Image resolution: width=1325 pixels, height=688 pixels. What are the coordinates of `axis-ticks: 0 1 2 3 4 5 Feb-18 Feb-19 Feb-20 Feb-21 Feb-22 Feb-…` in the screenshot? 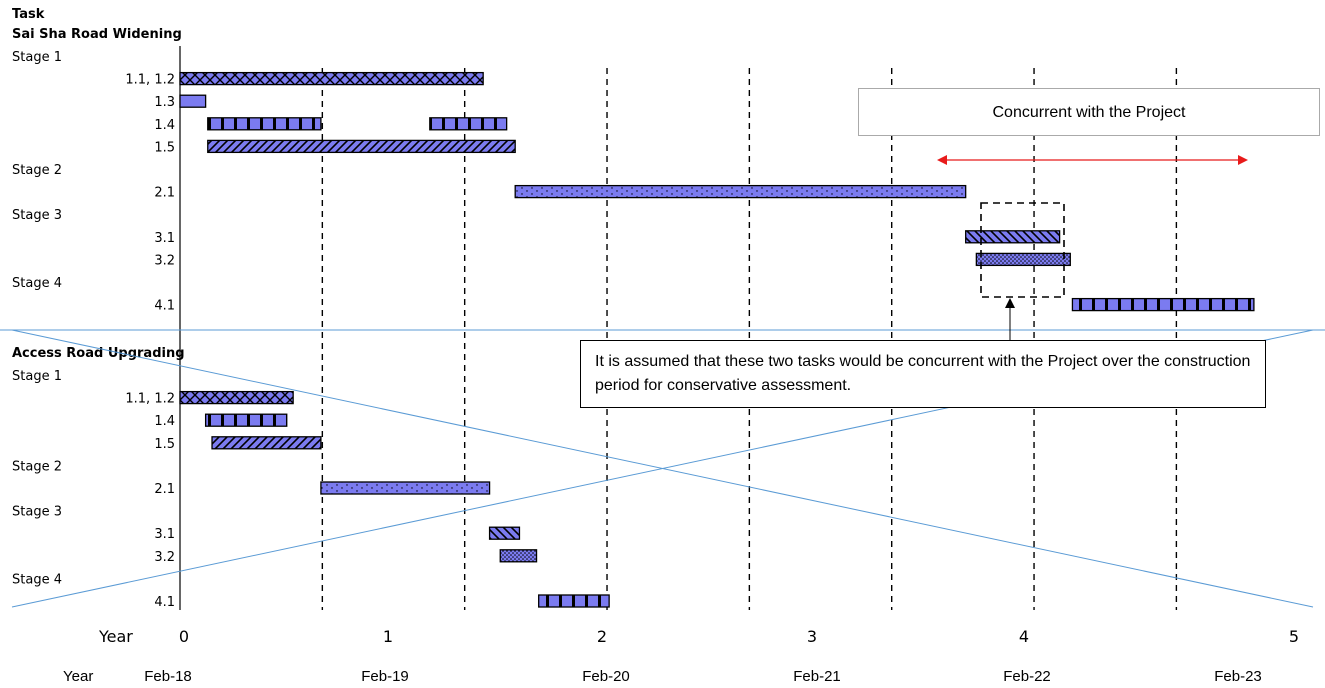 It's located at (721, 656).